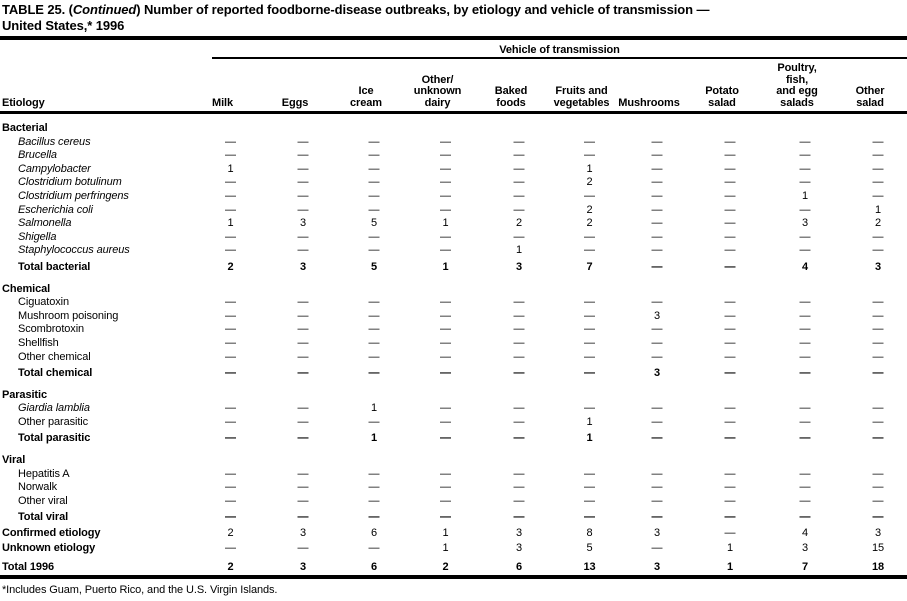  Describe the element at coordinates (453, 330) in the screenshot. I see `table-row: Scombrotoxin — — — — — — — — — —` at that location.